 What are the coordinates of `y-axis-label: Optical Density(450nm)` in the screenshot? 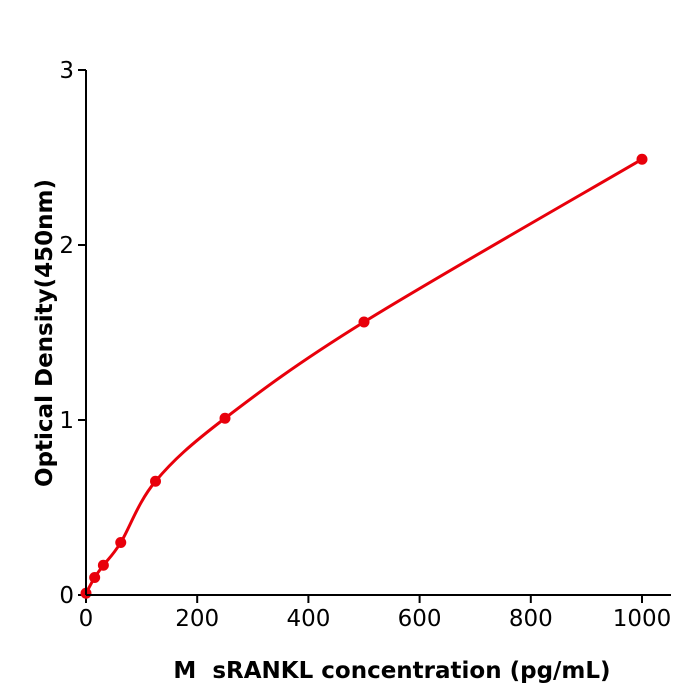 It's located at (45, 333).